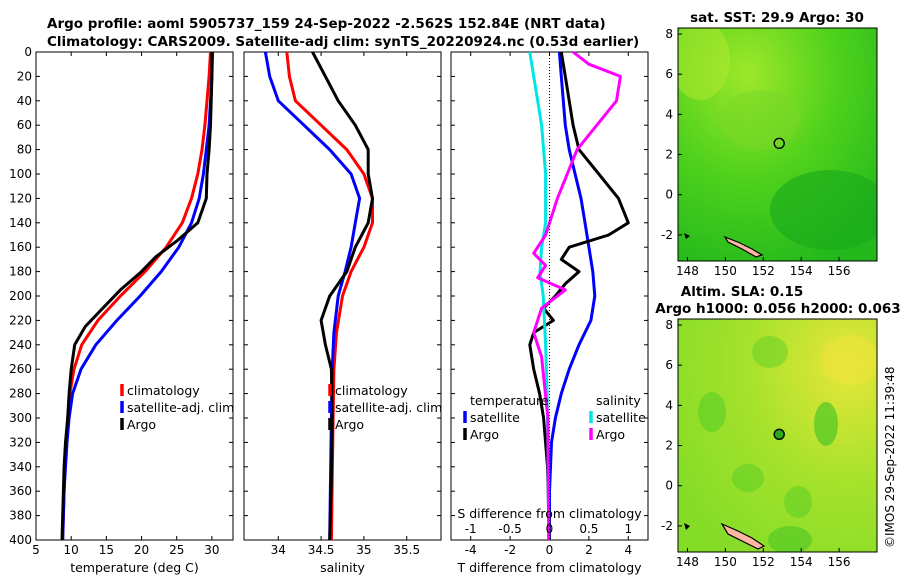  I want to click on y-tick-label: 320, so click(20, 442).